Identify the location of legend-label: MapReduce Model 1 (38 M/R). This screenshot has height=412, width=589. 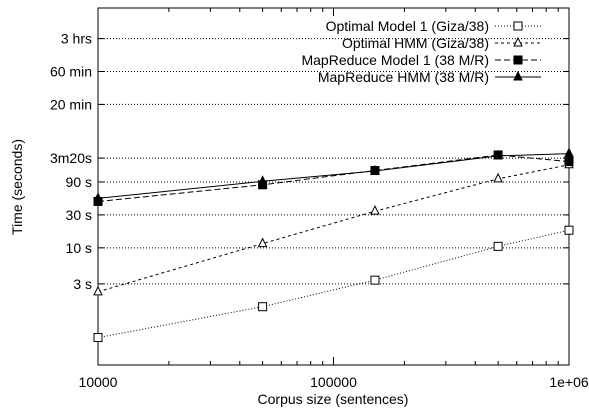
(395, 60).